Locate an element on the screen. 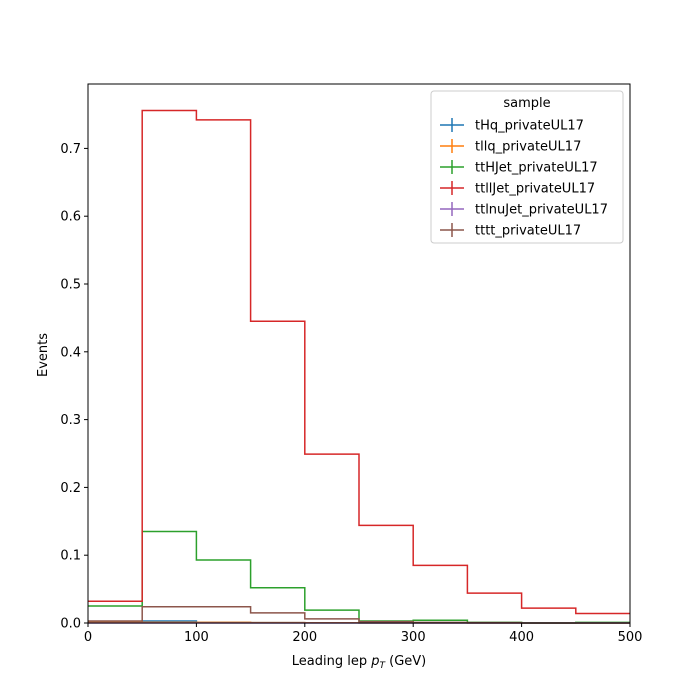 The image size is (700, 700). x-tick-label: 0 is located at coordinates (88, 637).